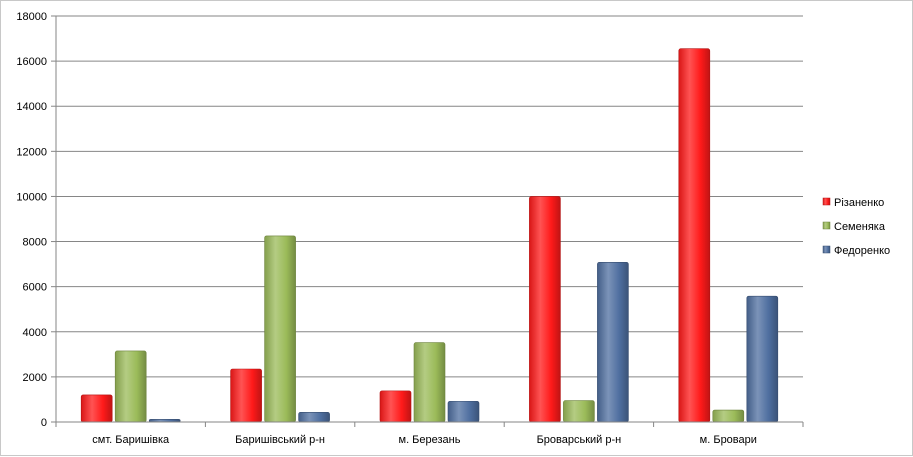 This screenshot has width=913, height=457. I want to click on x-category-label: Броварський р-н, so click(579, 440).